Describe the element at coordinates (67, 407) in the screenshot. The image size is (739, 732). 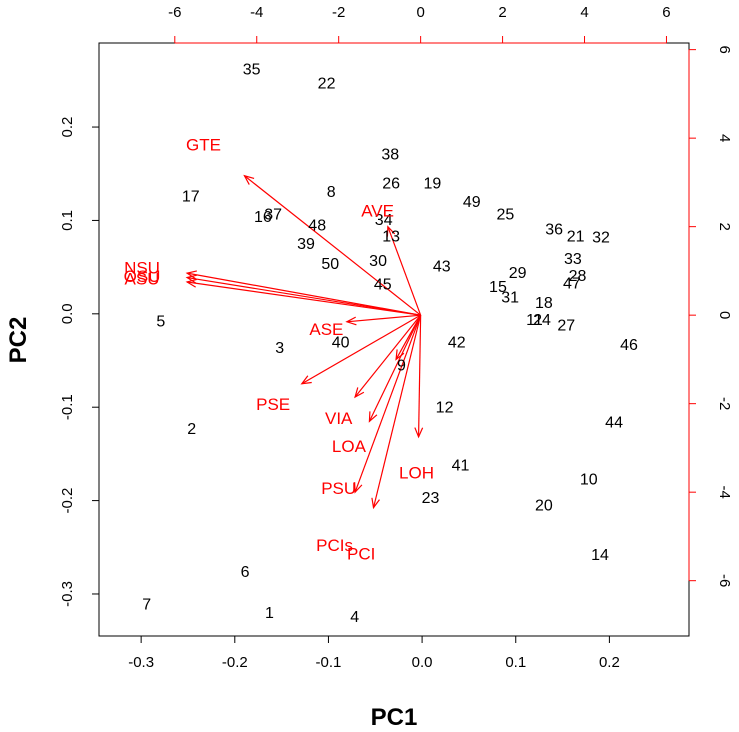
I see `y-tick-label: -0.1` at that location.